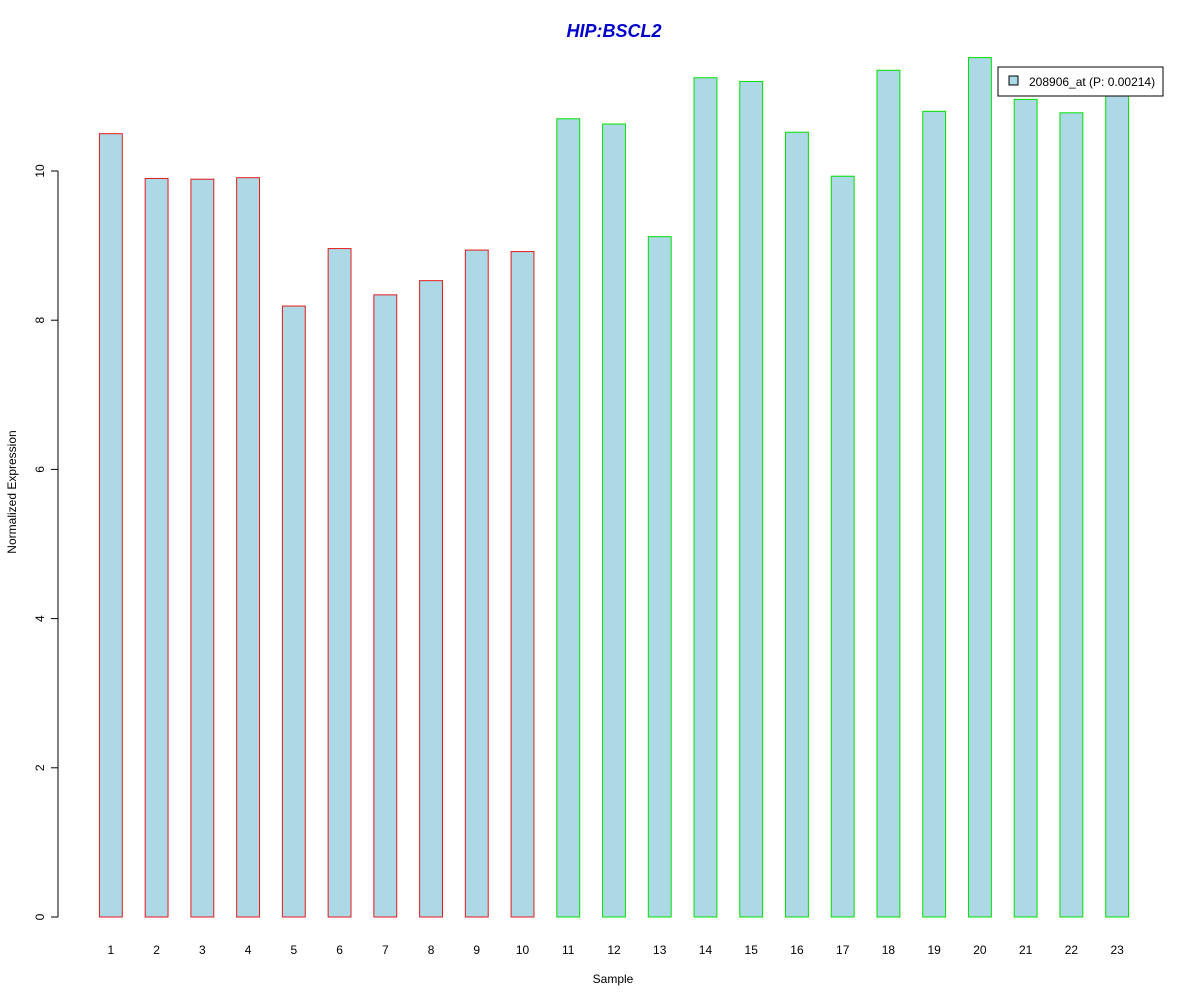  What do you see at coordinates (613, 979) in the screenshot?
I see `x-axis-label: Sample` at bounding box center [613, 979].